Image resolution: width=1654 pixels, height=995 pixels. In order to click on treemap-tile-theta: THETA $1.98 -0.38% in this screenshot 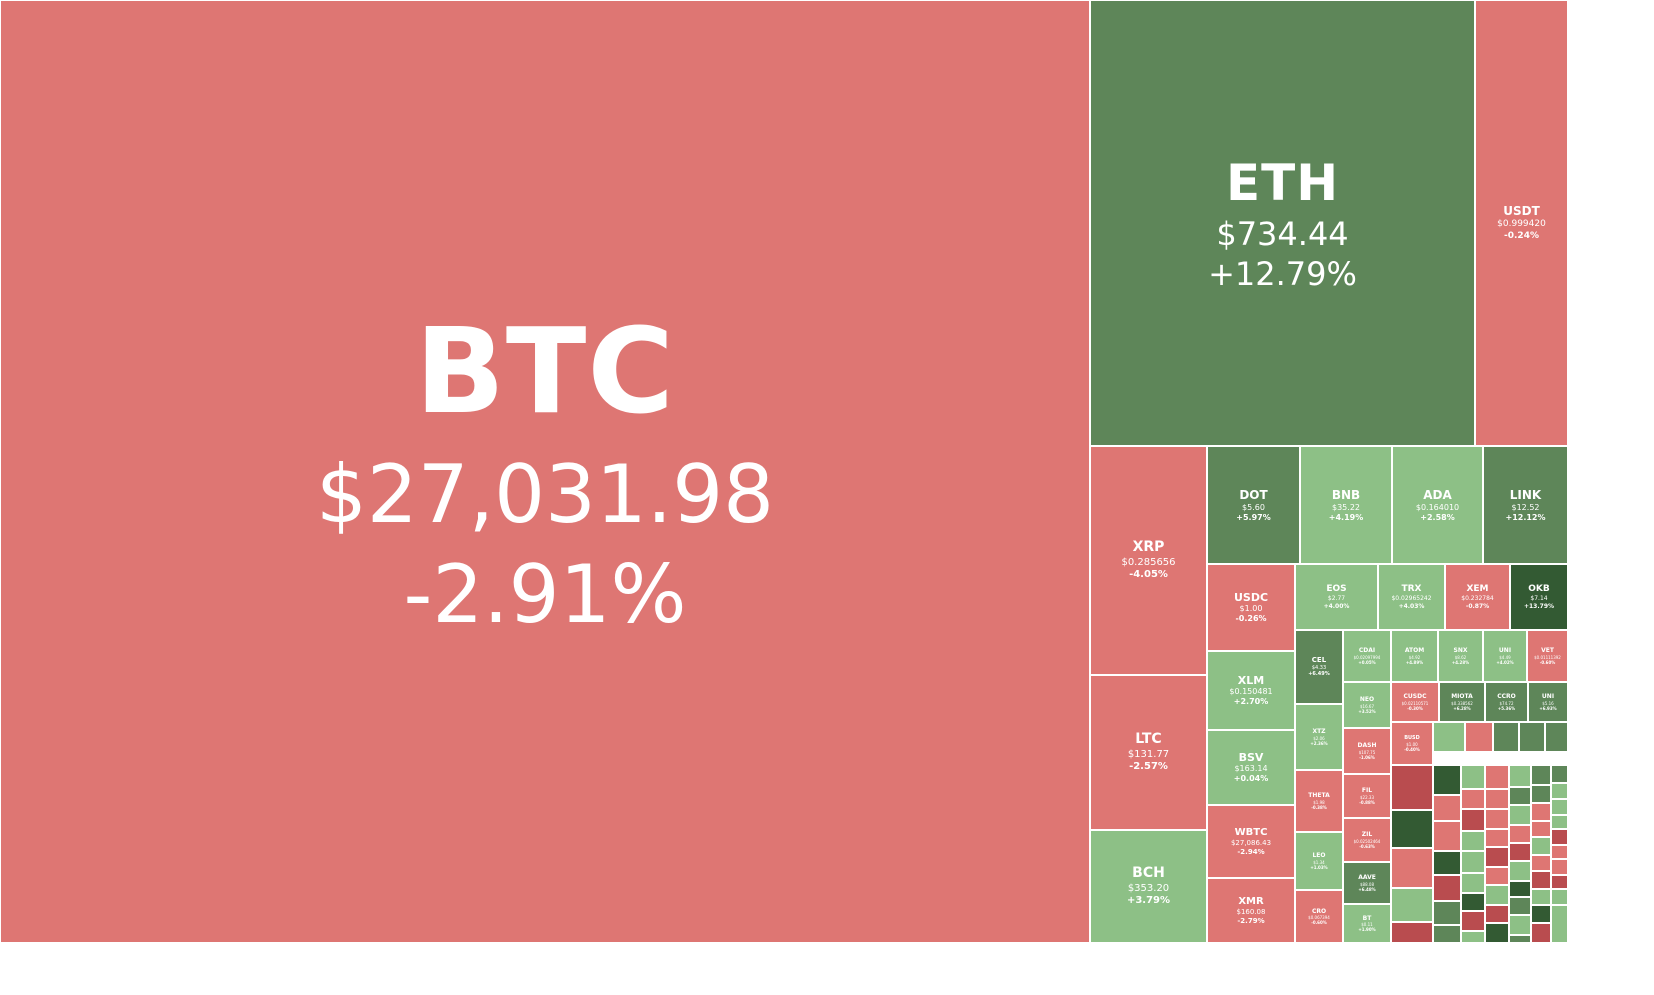, I will do `click(1319, 801)`.